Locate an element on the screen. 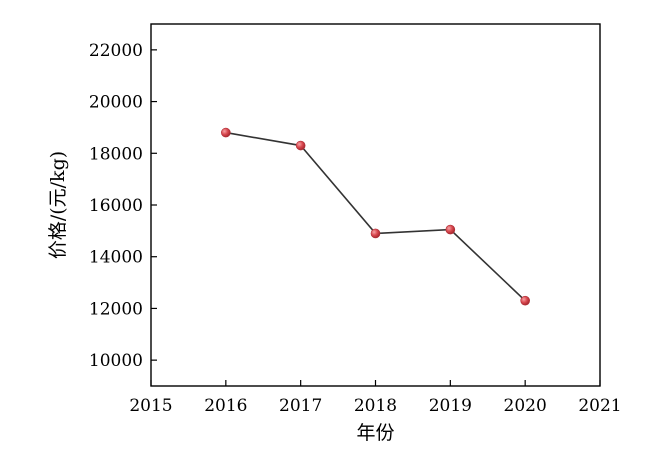 This screenshot has height=453, width=671. x-axis-title: 年份 is located at coordinates (375, 433).